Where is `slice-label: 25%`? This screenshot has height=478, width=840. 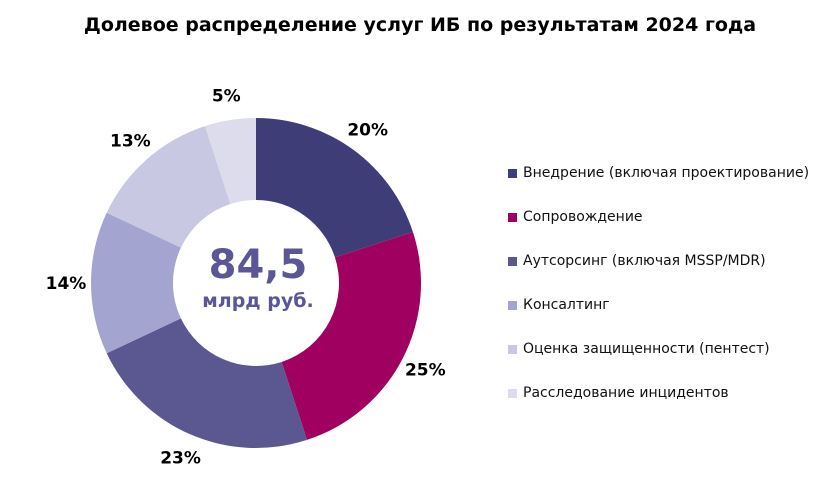 slice-label: 25% is located at coordinates (425, 370).